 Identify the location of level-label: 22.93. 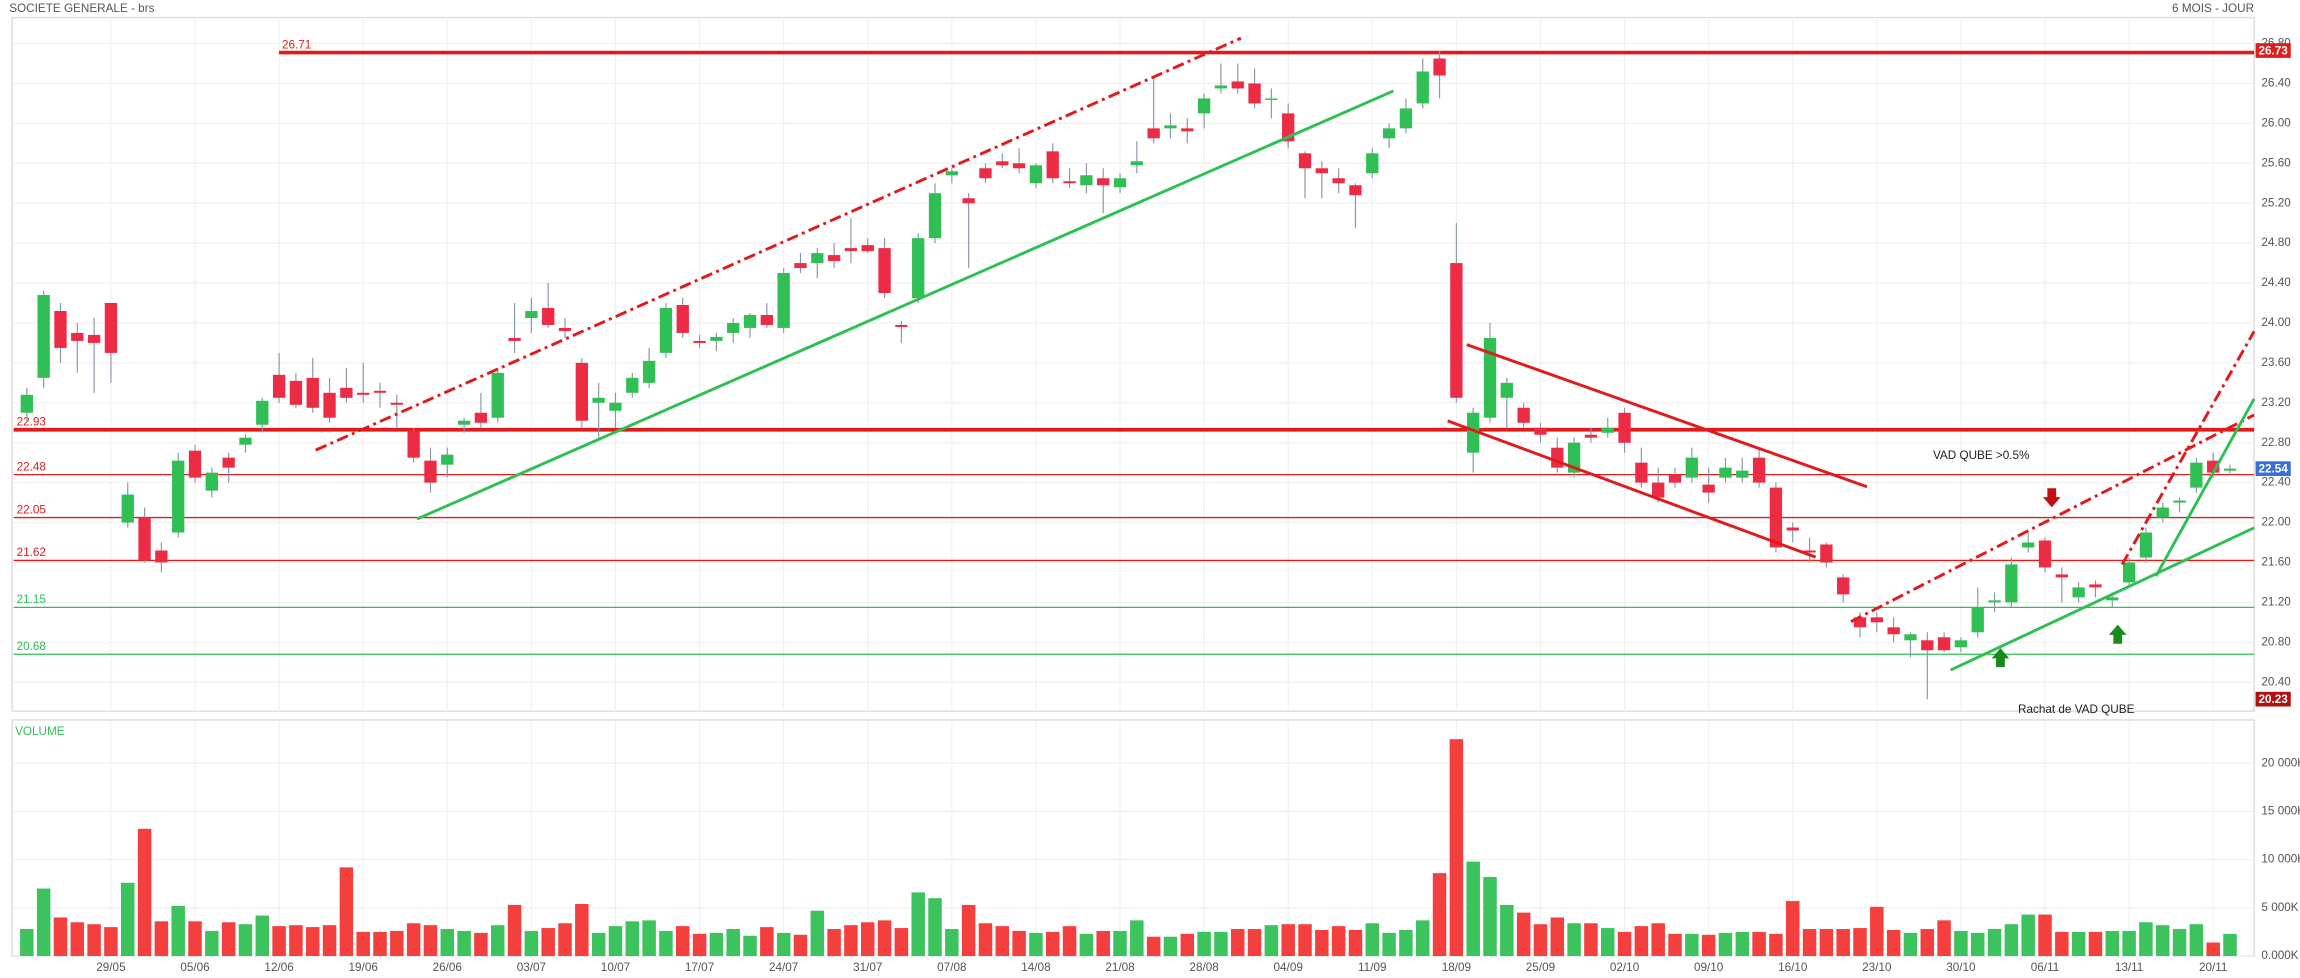
(31, 421).